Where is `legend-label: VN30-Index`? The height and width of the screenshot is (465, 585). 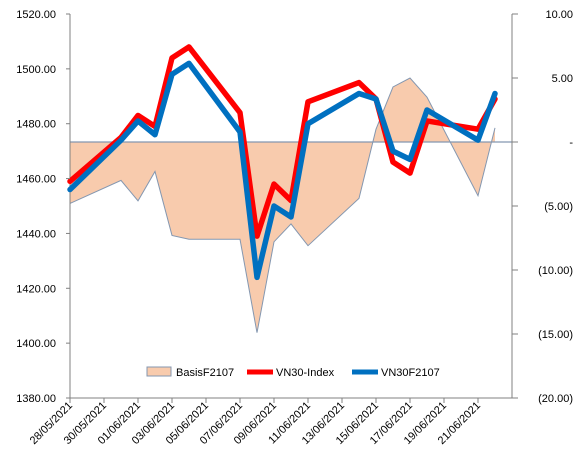 legend-label: VN30-Index is located at coordinates (305, 373).